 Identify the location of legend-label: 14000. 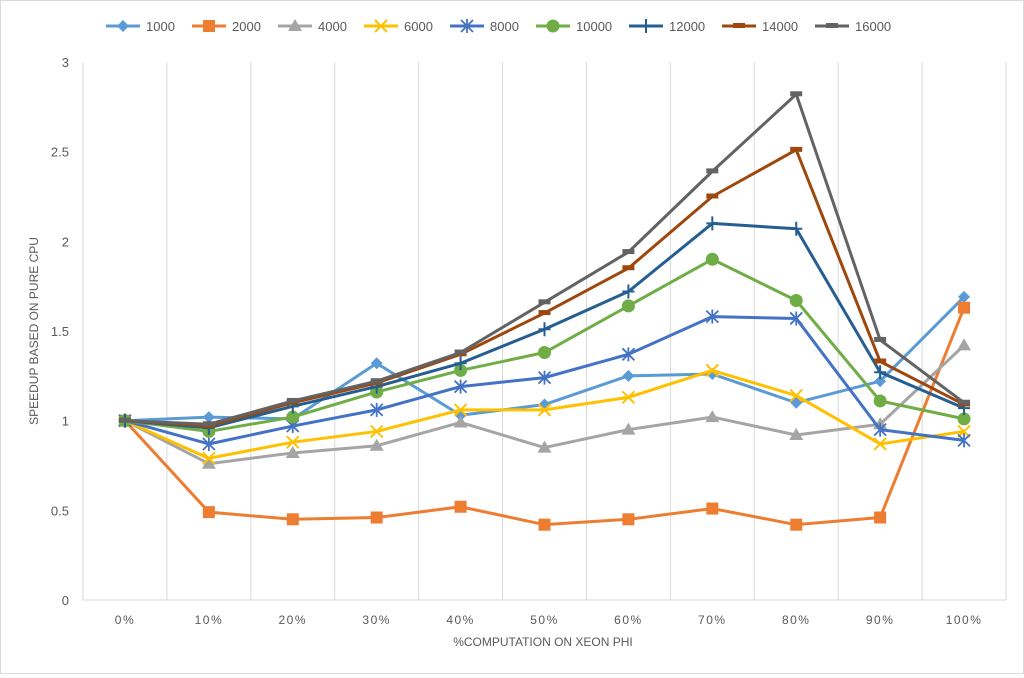
(780, 26).